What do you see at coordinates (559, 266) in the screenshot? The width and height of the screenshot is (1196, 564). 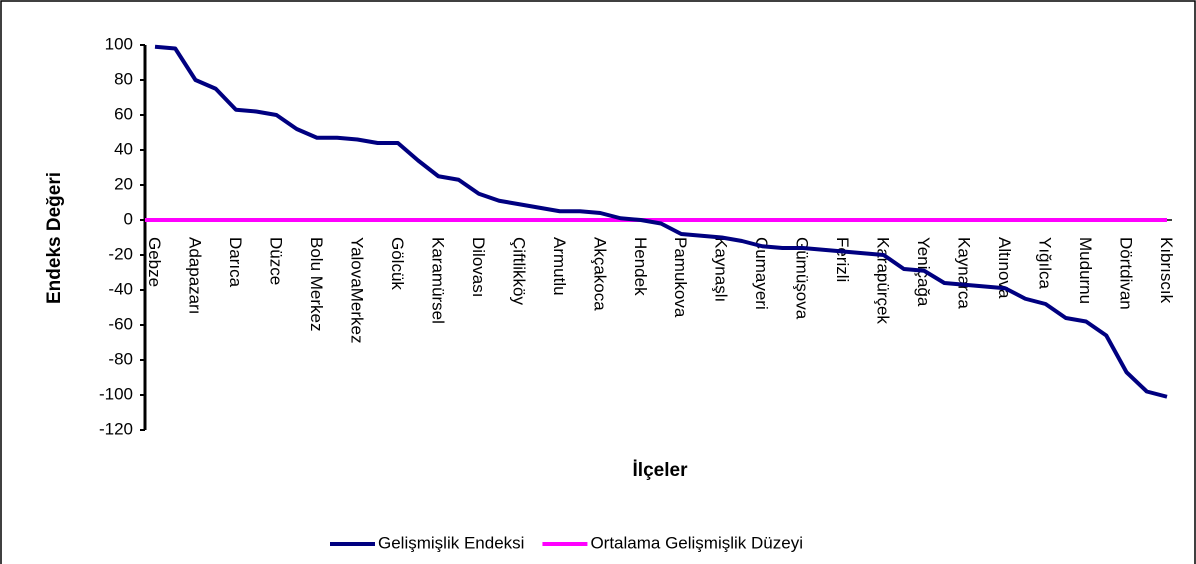 I see `x-tick-label: Armutlu` at bounding box center [559, 266].